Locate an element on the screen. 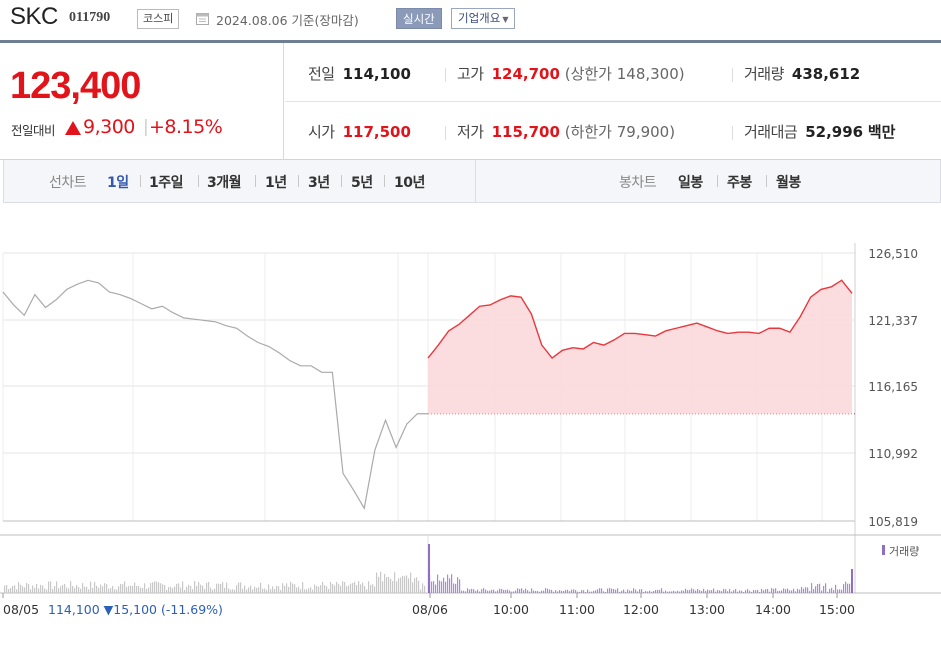  x-tick-label: 15:00 is located at coordinates (837, 609).